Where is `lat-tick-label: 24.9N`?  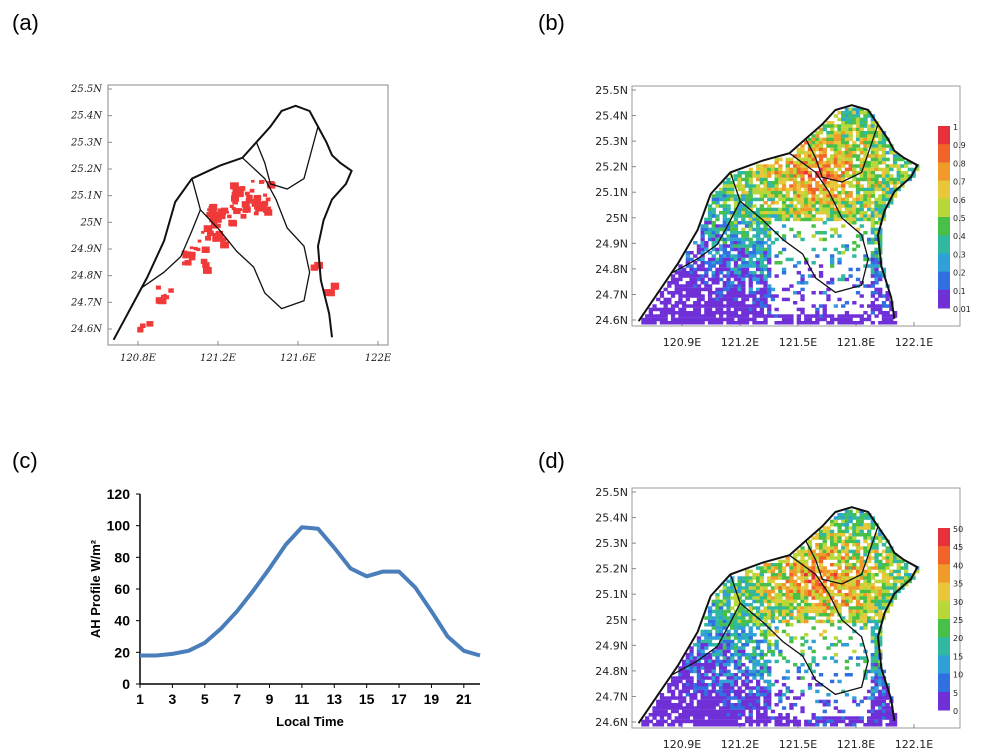 lat-tick-label: 24.9N is located at coordinates (86, 249).